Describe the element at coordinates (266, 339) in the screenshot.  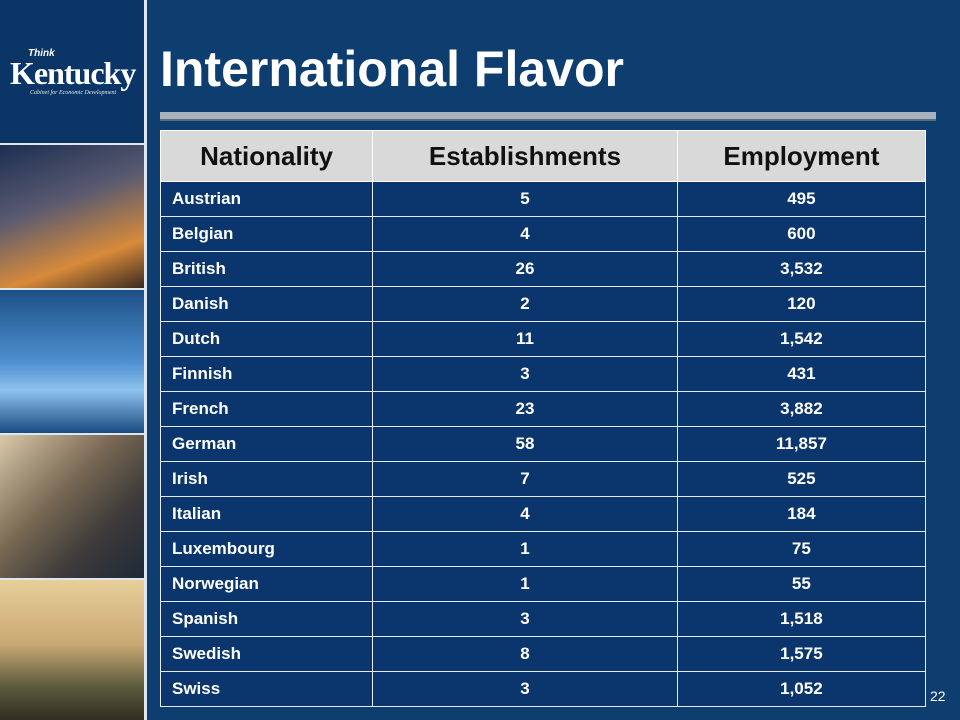
I see `table-cell: Dutch` at that location.